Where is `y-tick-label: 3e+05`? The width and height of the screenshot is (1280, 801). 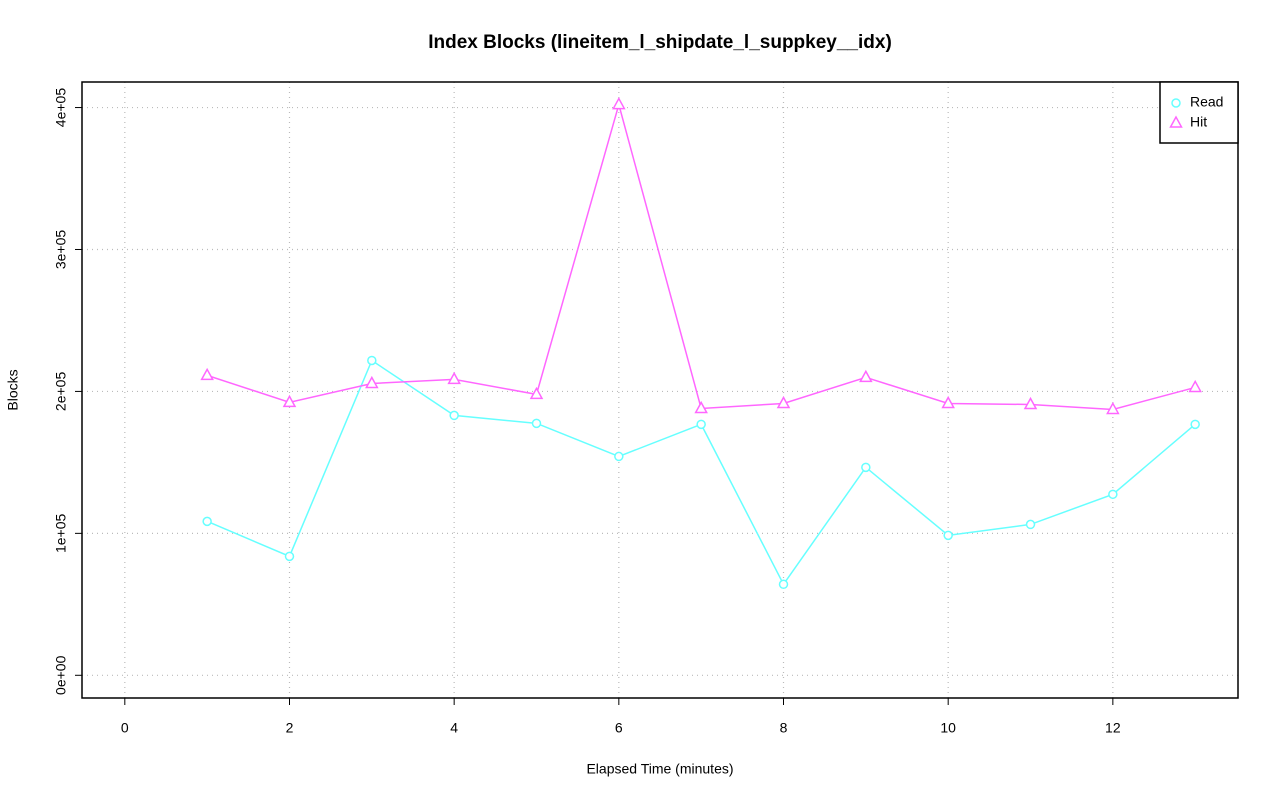 y-tick-label: 3e+05 is located at coordinates (61, 250).